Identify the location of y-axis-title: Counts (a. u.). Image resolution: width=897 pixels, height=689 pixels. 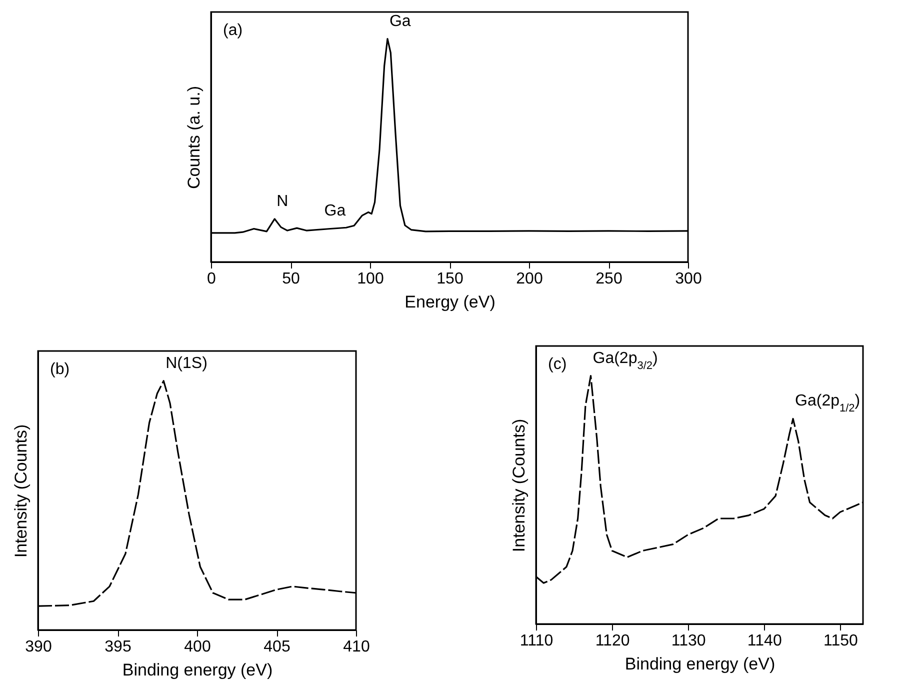
(194, 137).